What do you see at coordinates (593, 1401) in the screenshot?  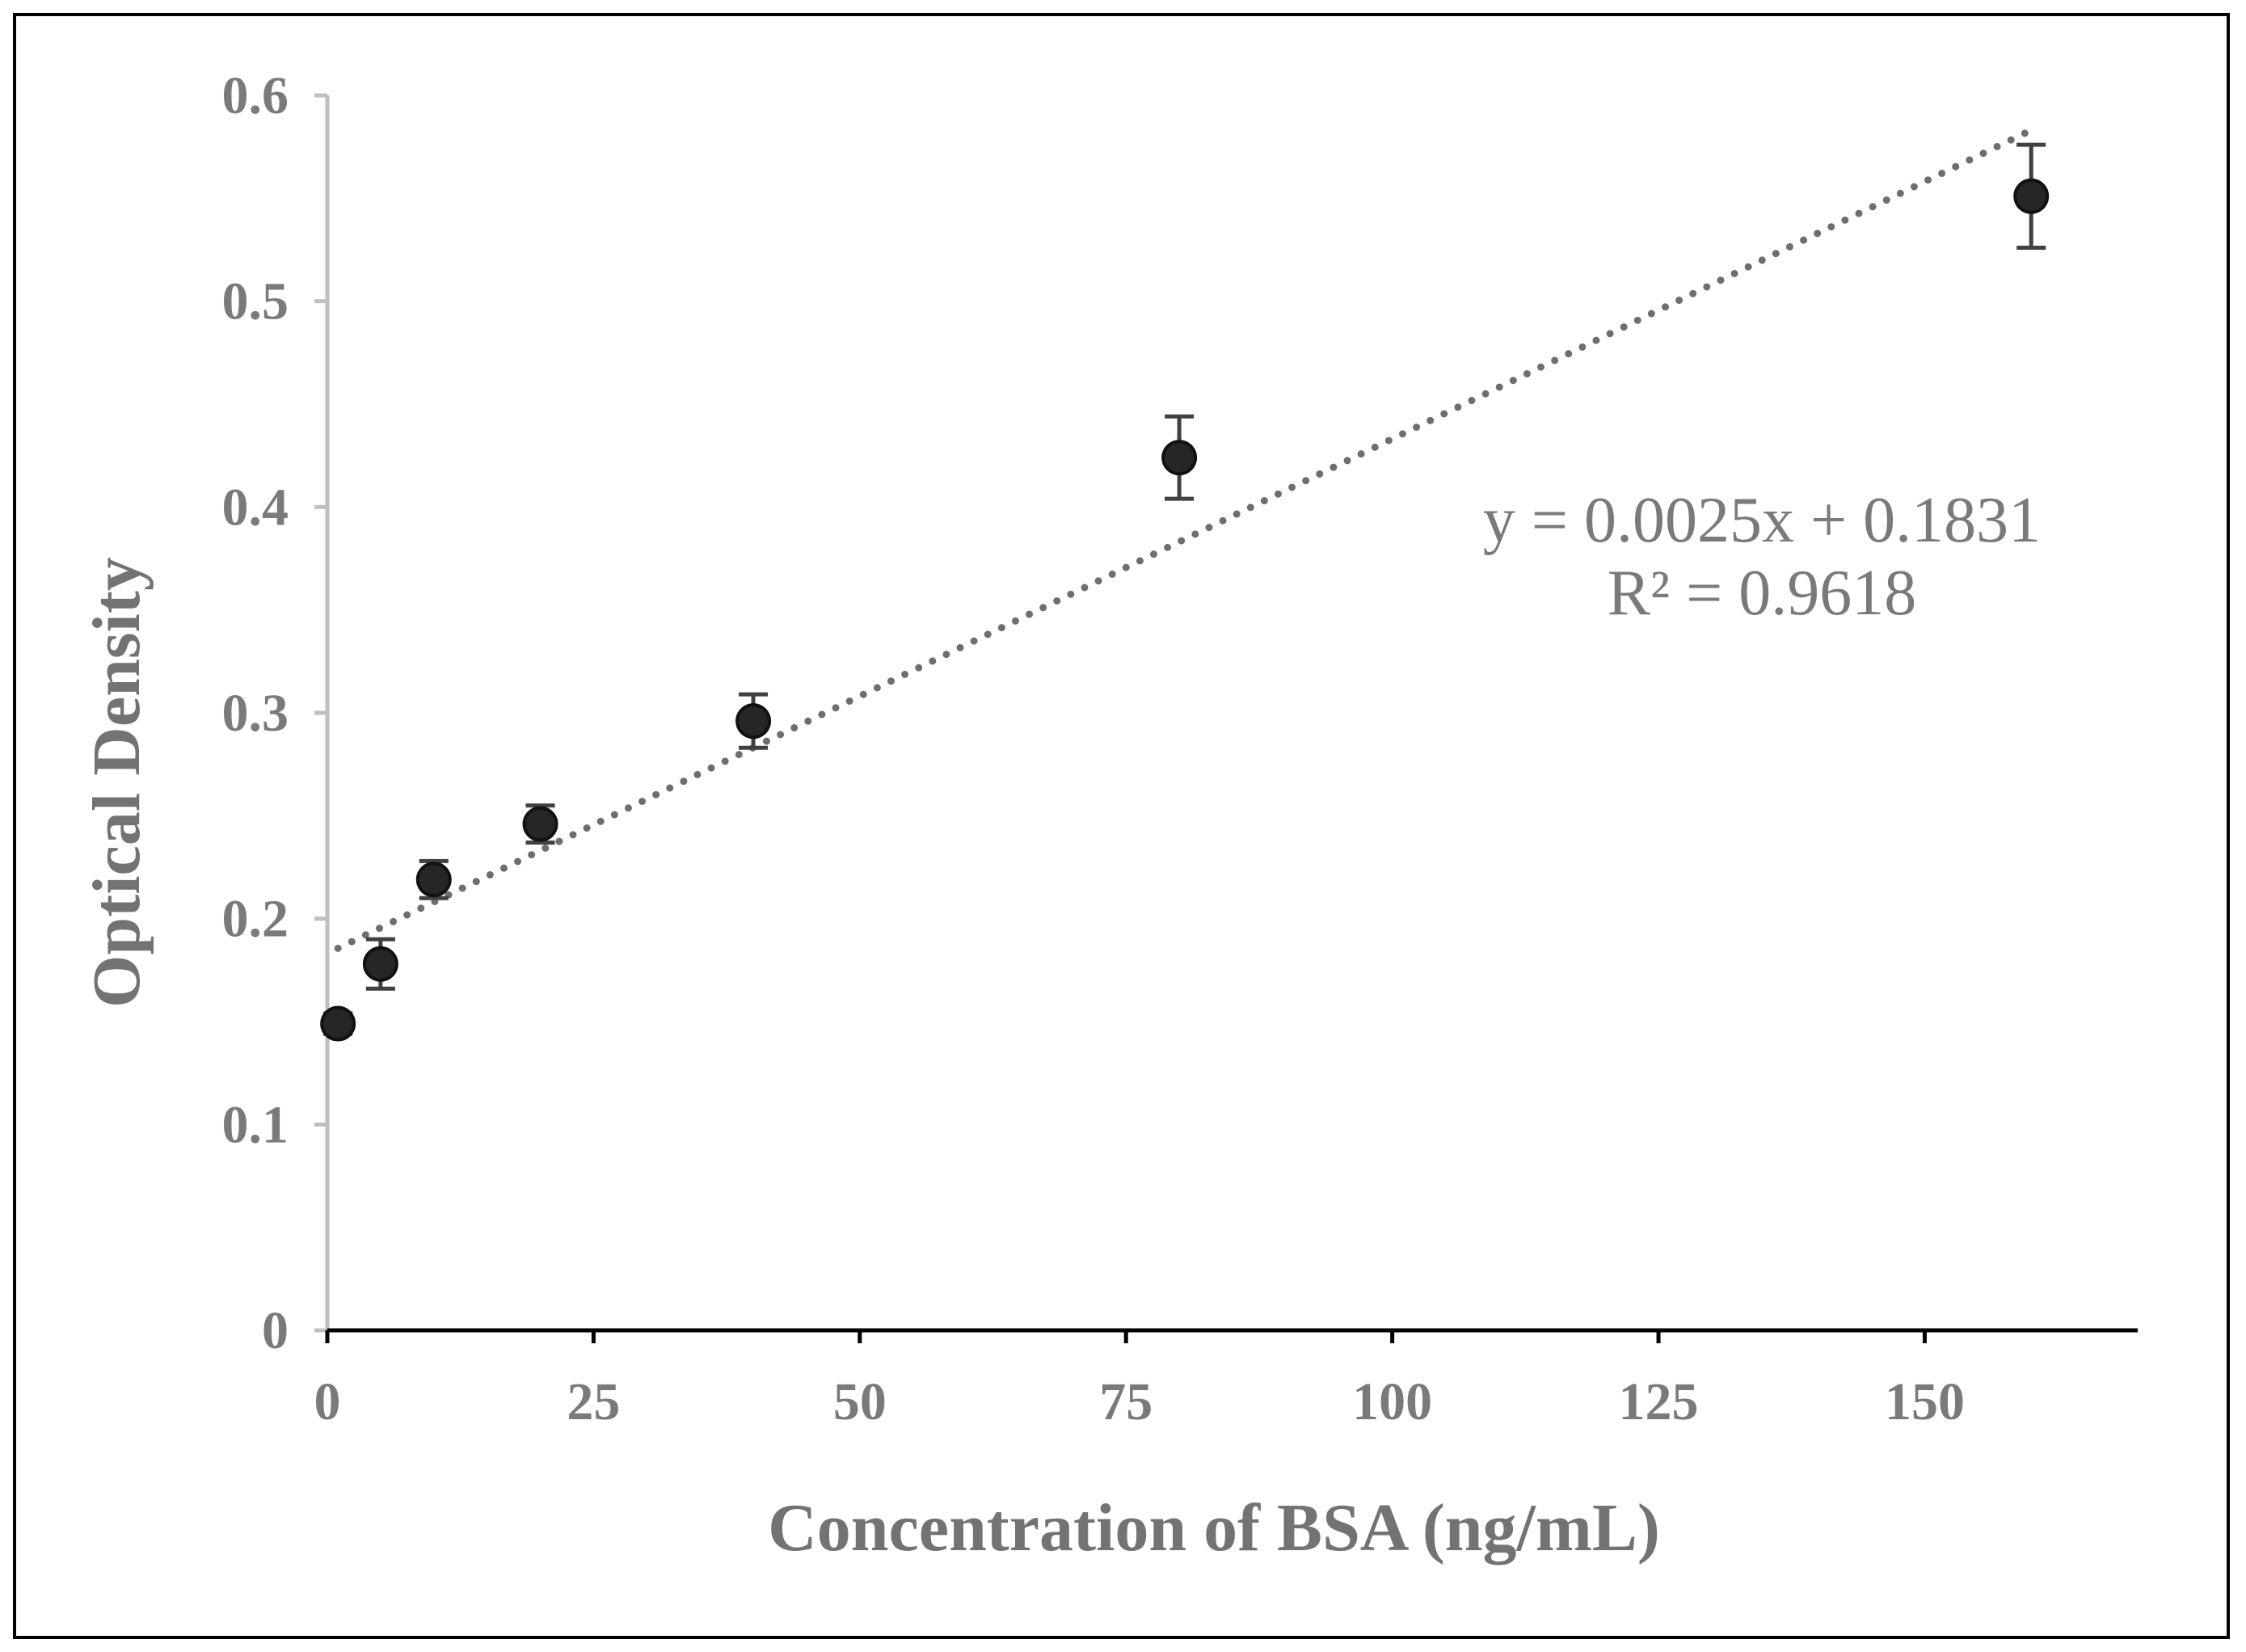 I see `x-tick-label: 25` at bounding box center [593, 1401].